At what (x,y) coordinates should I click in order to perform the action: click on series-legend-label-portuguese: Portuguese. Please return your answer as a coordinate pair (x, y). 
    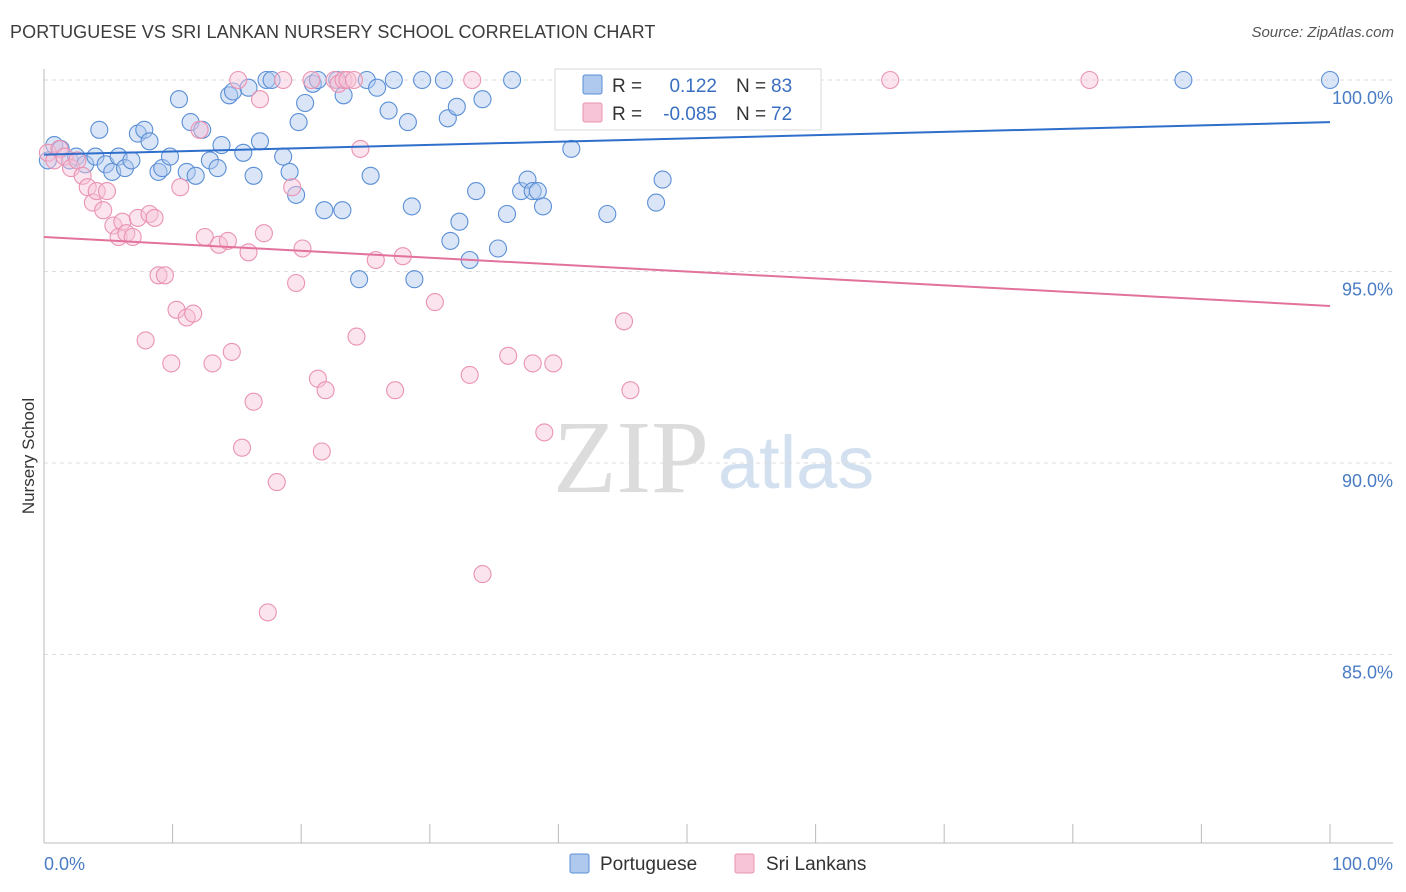
    Looking at the image, I should click on (648, 864).